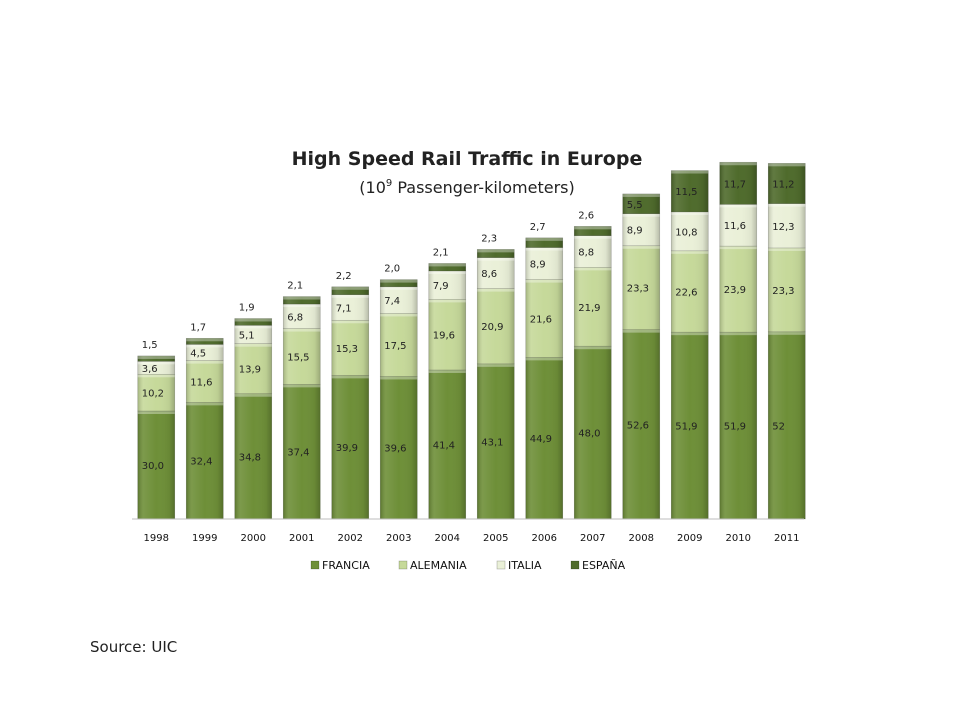  I want to click on bar-bevel-alemania-2009, so click(690, 252).